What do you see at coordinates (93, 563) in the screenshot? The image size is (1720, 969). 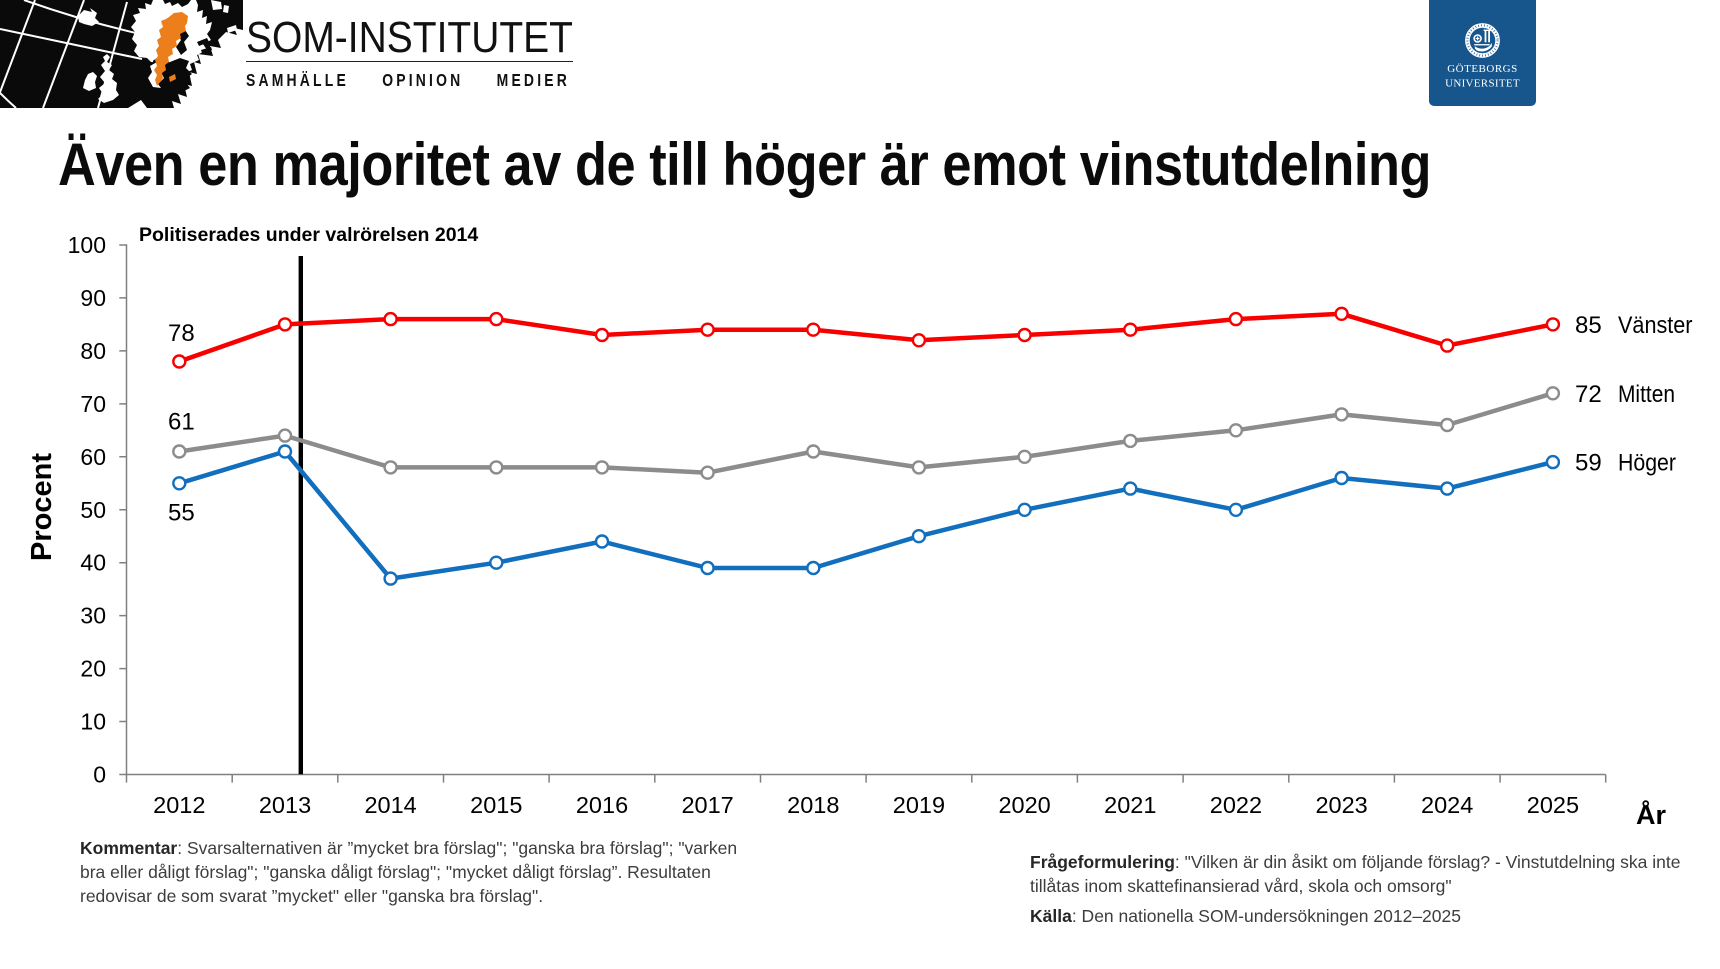 I see `svg-text: 40` at bounding box center [93, 563].